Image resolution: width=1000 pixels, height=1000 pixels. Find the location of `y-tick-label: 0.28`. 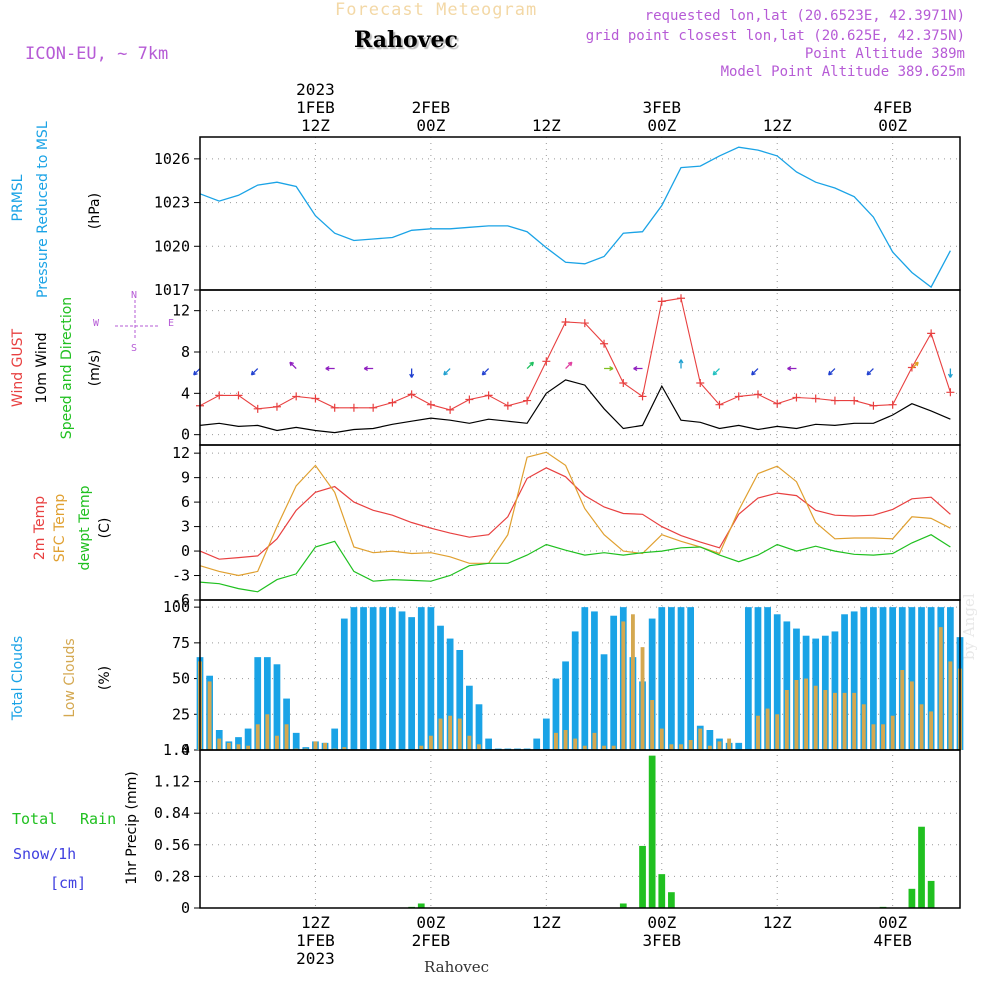

y-tick-label: 0.28 is located at coordinates (172, 876).